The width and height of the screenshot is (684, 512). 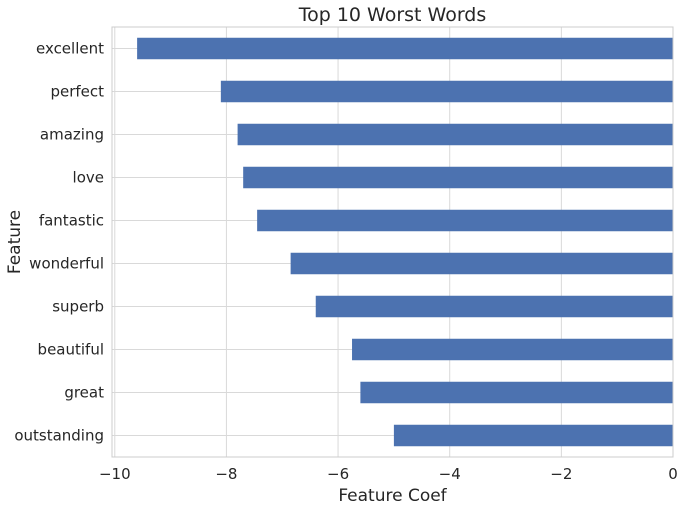 What do you see at coordinates (458, 177) in the screenshot?
I see `bar-love` at bounding box center [458, 177].